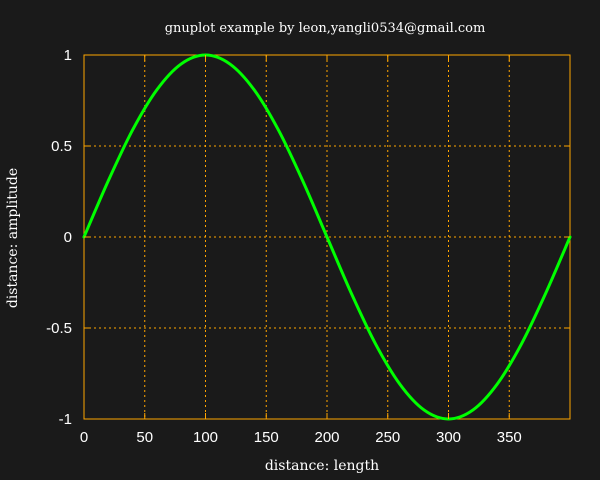  I want to click on y-tick-label: 0, so click(68, 237).